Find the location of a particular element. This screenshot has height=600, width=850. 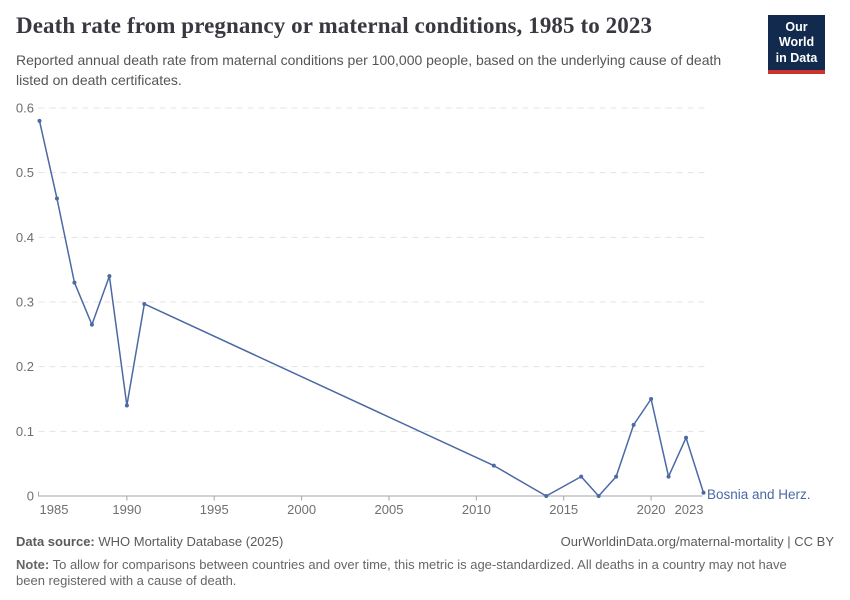

x-tick-label: 2010 is located at coordinates (476, 509).